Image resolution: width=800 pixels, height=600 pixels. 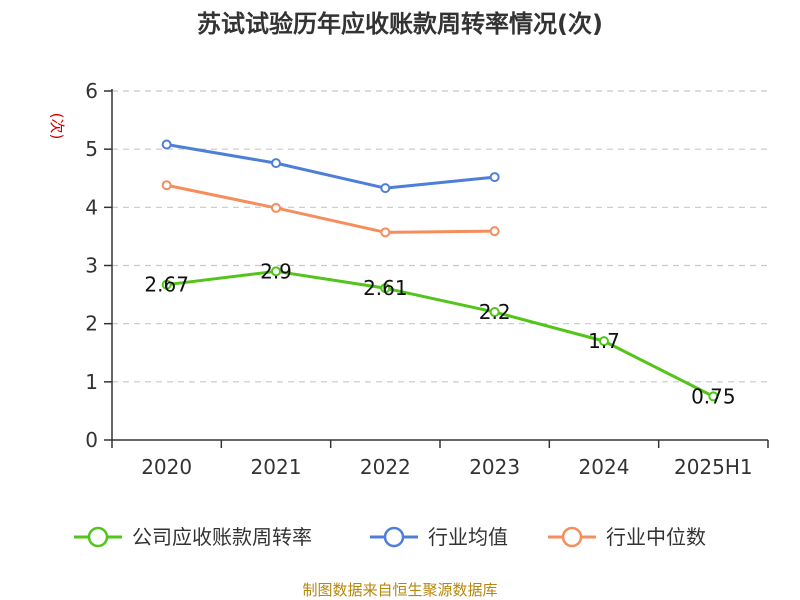 What do you see at coordinates (91, 324) in the screenshot?
I see `y-tick-label: 2` at bounding box center [91, 324].